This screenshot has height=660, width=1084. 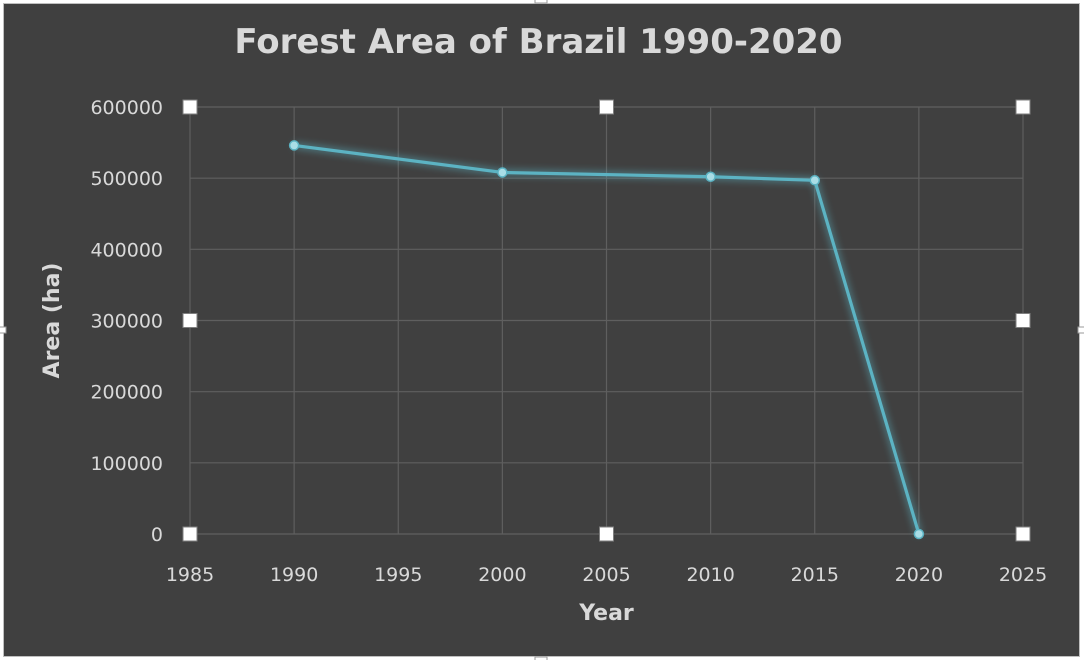 What do you see at coordinates (126, 322) in the screenshot?
I see `y-tick-label: 300000` at bounding box center [126, 322].